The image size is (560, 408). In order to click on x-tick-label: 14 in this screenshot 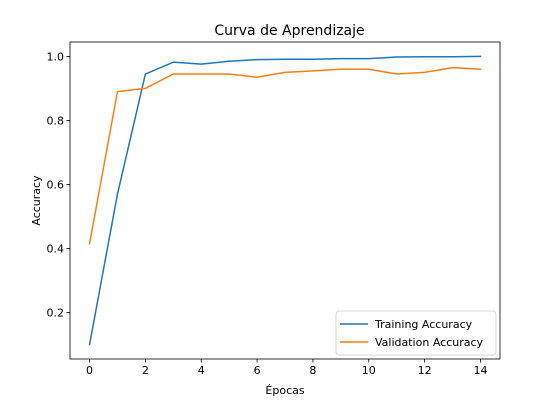, I will do `click(480, 370)`.